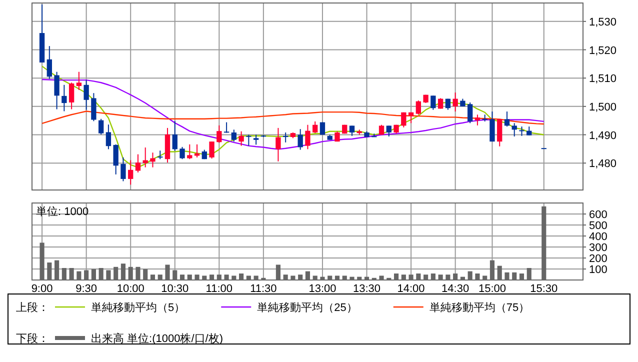  Describe the element at coordinates (32, 339) in the screenshot. I see `legend-title: 下段：` at that location.